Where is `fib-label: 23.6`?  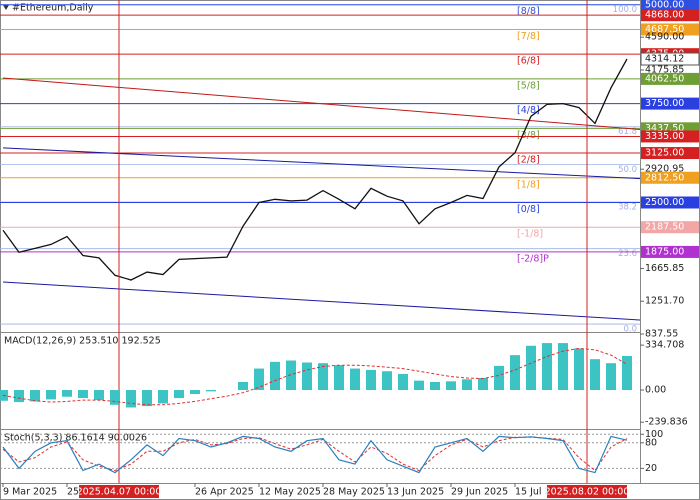 fib-label: 23.6 is located at coordinates (627, 254).